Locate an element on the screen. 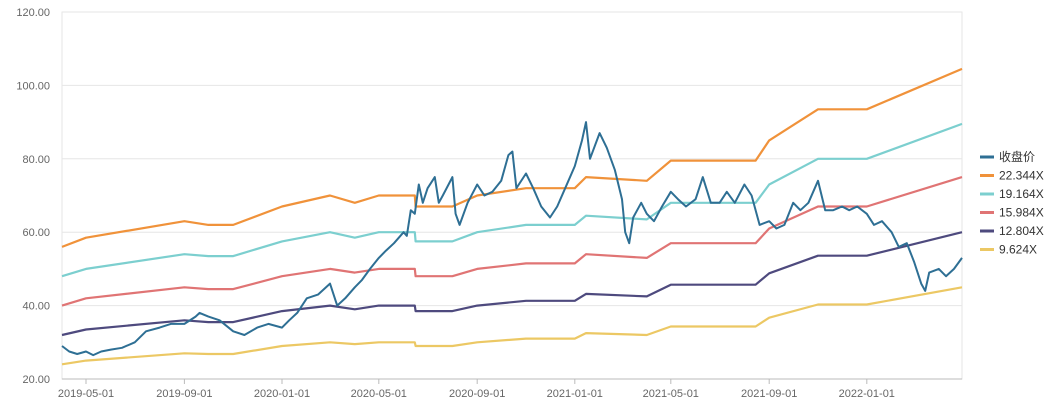 The width and height of the screenshot is (1058, 408). legend: 收盘价 22.344X 19.164X 15.984X 12.804X 9.624X is located at coordinates (1012, 203).